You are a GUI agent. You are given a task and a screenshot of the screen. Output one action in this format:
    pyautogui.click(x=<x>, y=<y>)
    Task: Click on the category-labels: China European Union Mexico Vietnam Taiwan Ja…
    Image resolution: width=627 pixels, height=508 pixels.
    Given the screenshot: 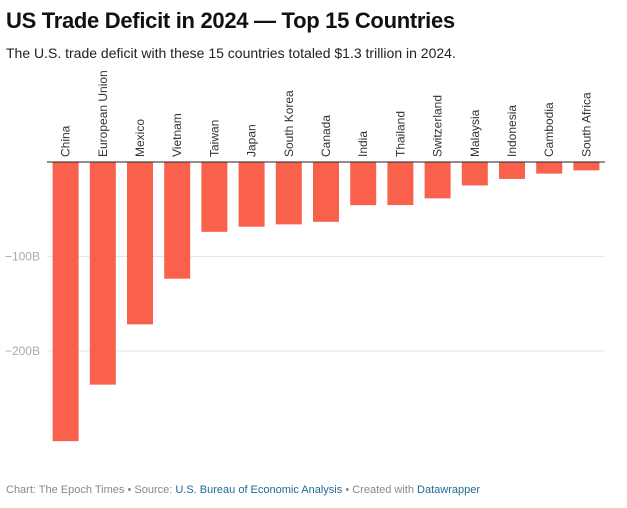 What is the action you would take?
    pyautogui.click(x=326, y=113)
    